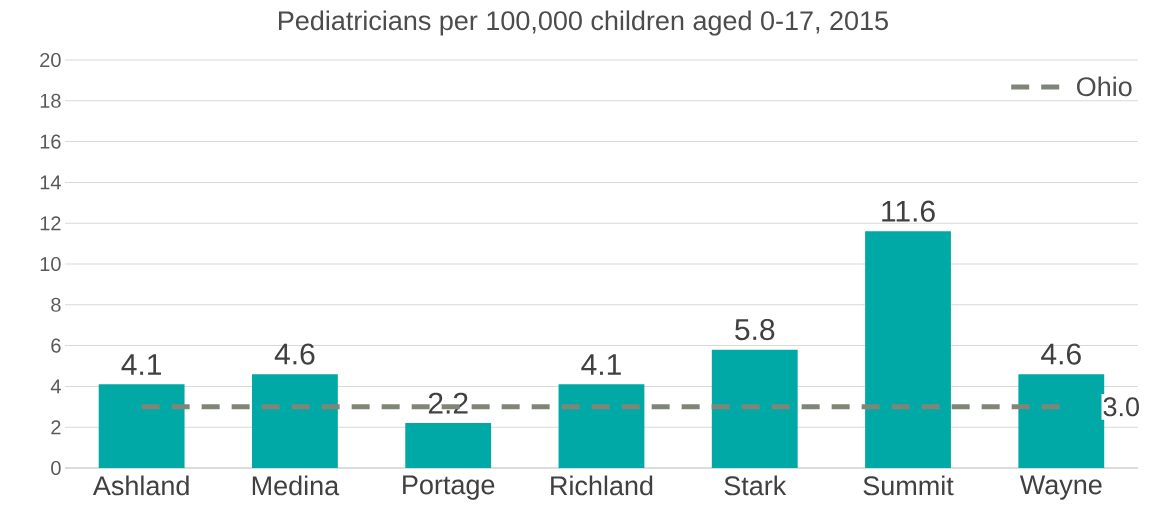 The height and width of the screenshot is (531, 1156). I want to click on y-tick-label: 20, so click(50, 60).